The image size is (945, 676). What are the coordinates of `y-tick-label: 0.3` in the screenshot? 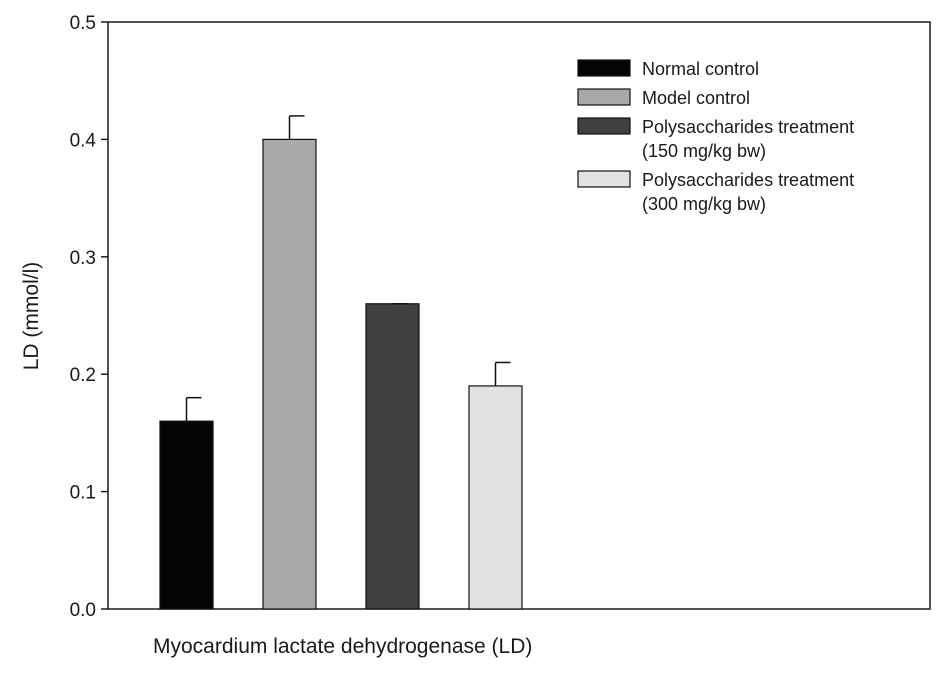 It's located at (83, 258).